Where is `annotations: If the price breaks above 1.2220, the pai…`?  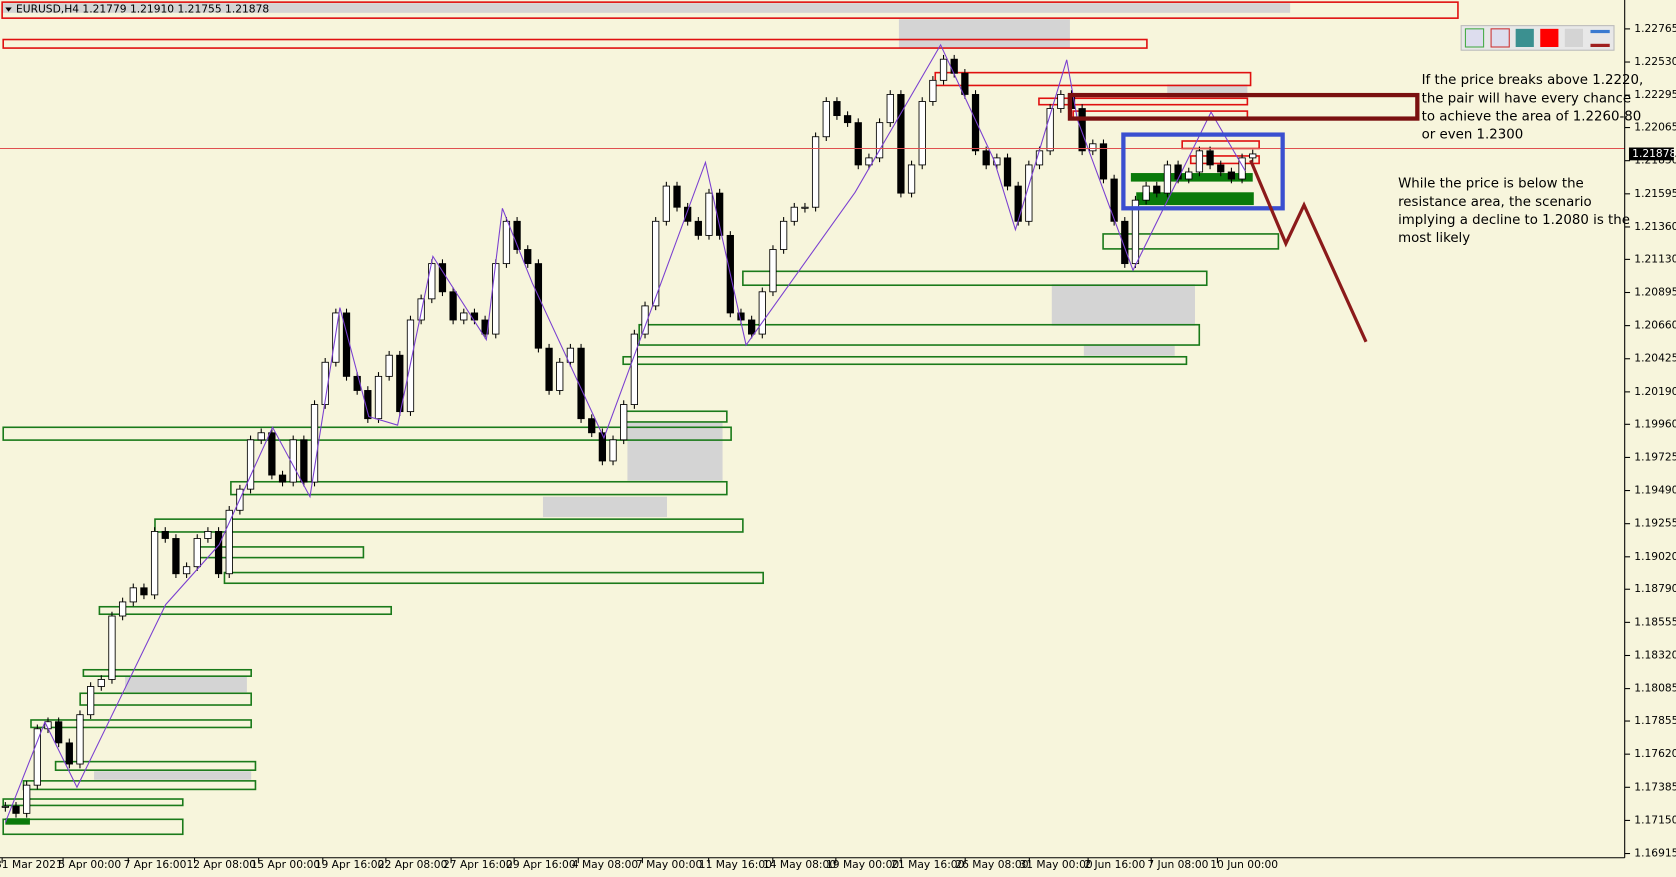 annotations: If the price breaks above 1.2220, the pai… is located at coordinates (1520, 159).